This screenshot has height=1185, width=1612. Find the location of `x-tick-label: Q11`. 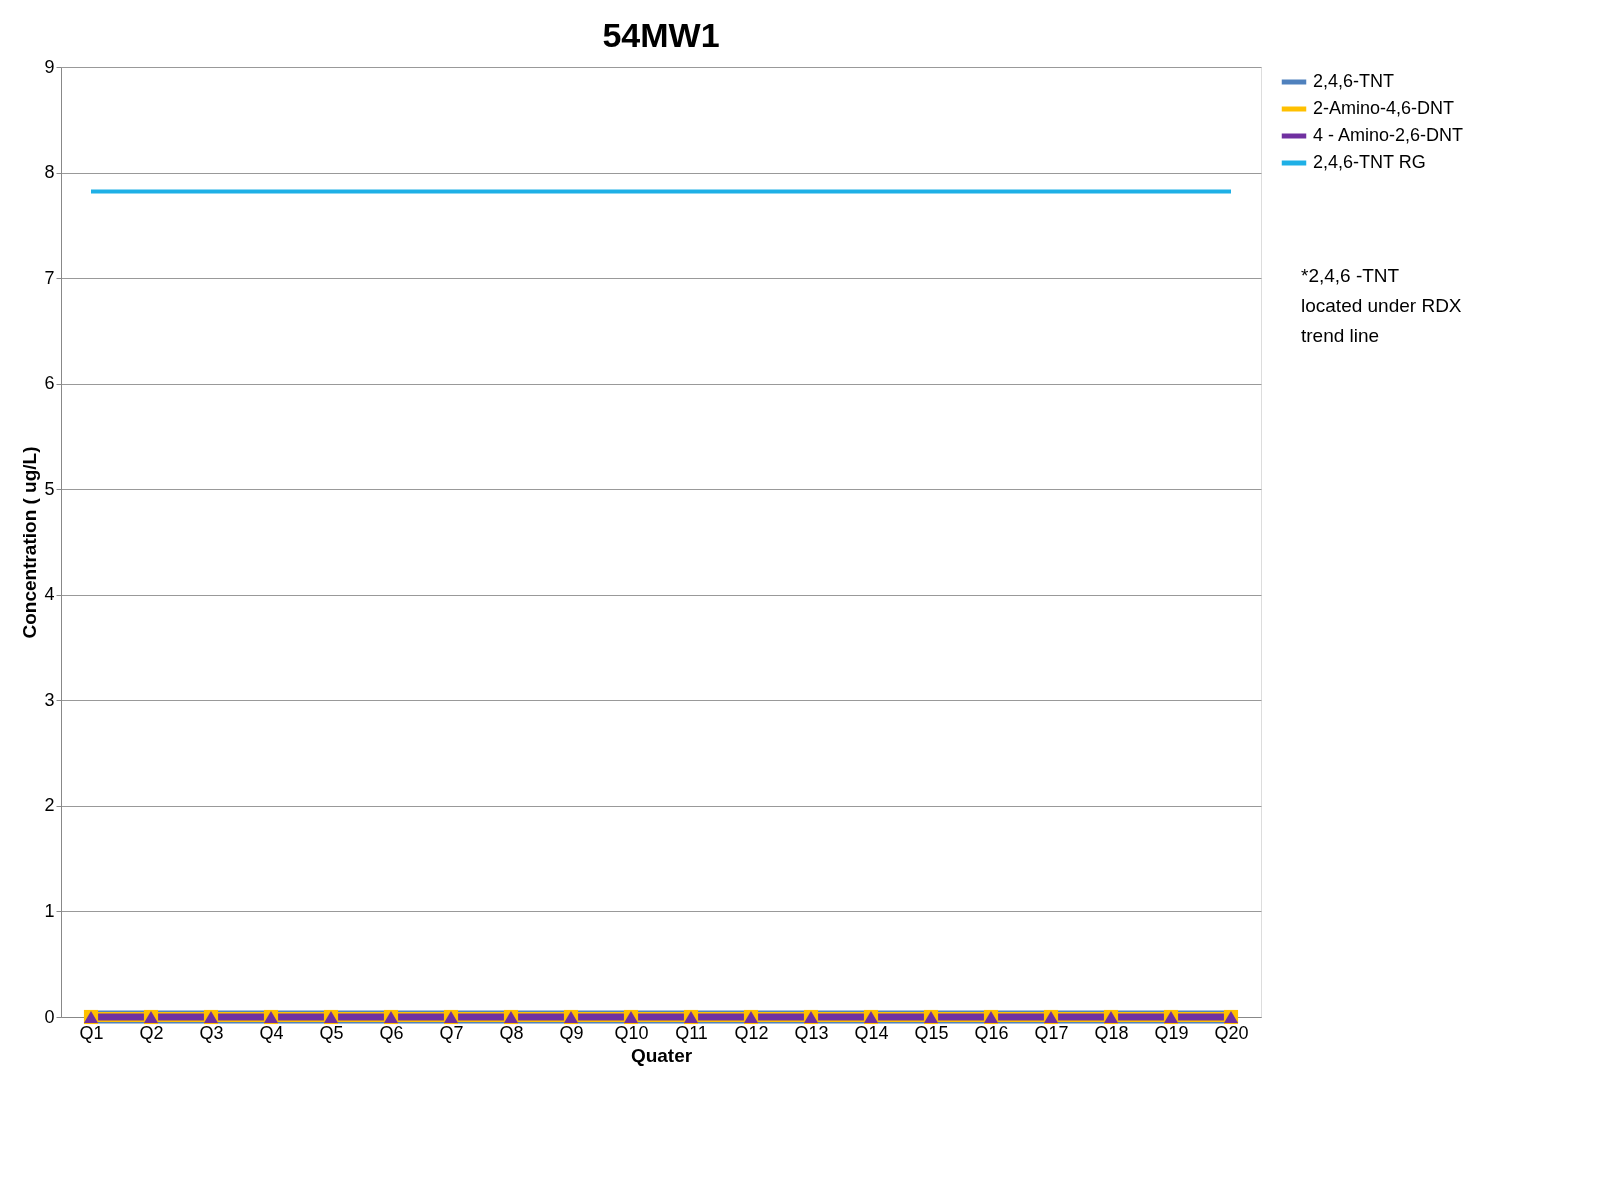

x-tick-label: Q11 is located at coordinates (691, 1032).